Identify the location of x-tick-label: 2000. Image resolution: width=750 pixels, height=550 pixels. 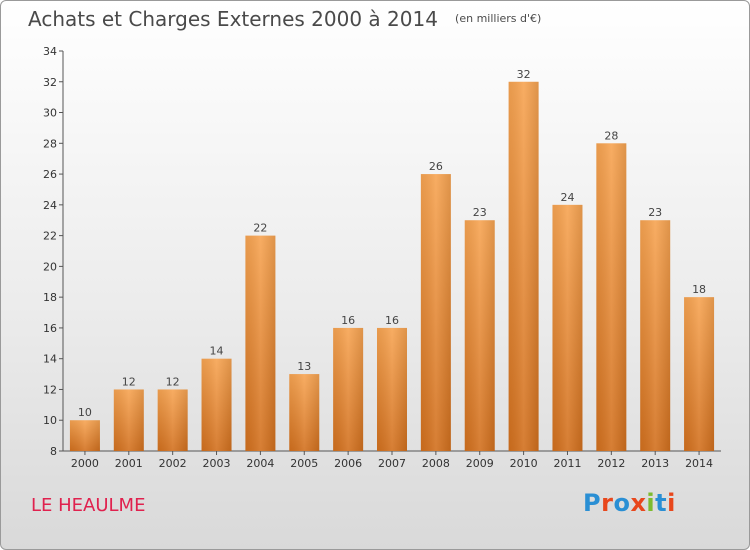
(85, 463).